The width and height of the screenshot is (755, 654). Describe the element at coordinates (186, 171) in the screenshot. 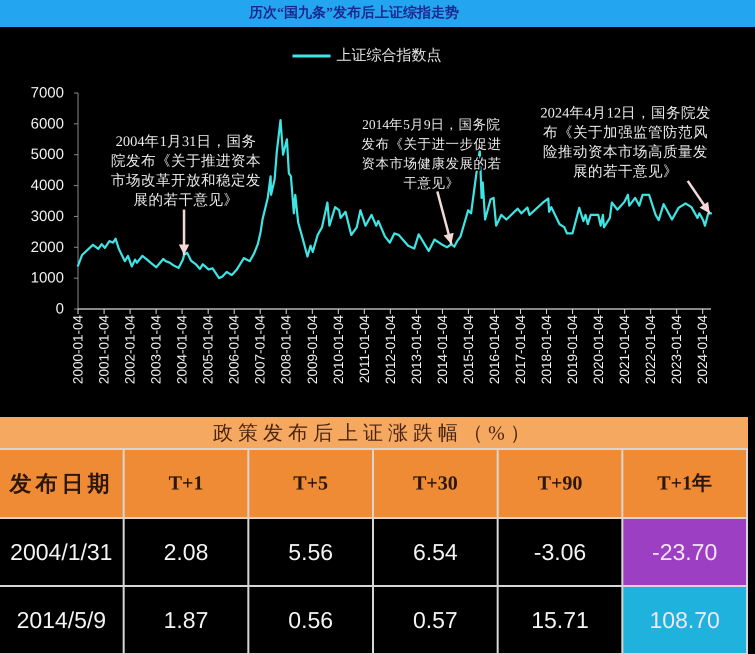

I see `annotation: 2004年1月31日，国务院发布《关于推进资本市场改革开放和稳定发展的若干意见》` at that location.